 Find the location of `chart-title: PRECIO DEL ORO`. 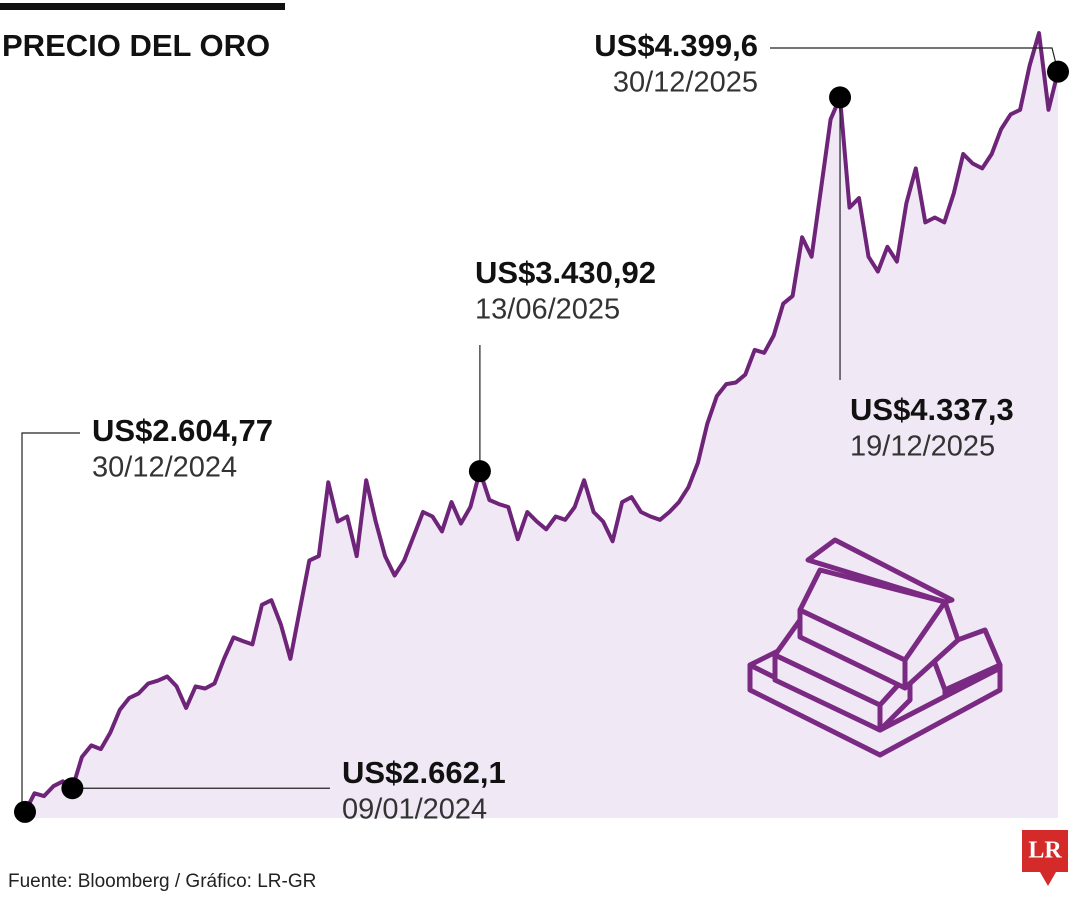

chart-title: PRECIO DEL ORO is located at coordinates (136, 45).